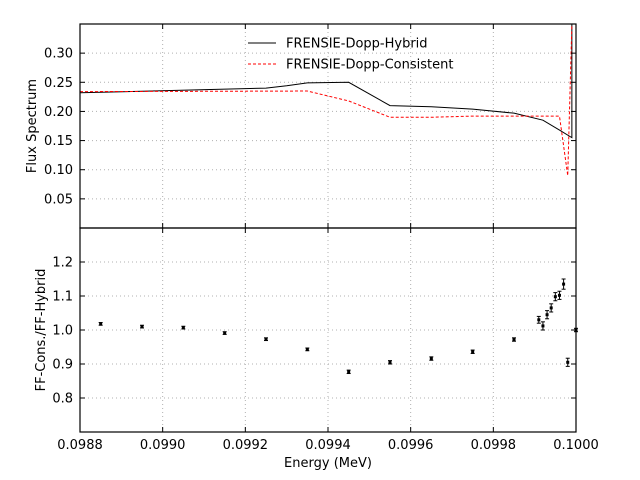 The width and height of the screenshot is (640, 480). Describe the element at coordinates (357, 44) in the screenshot. I see `legend-label-hybrid: FRENSIE-Dopp-Hybrid` at that location.